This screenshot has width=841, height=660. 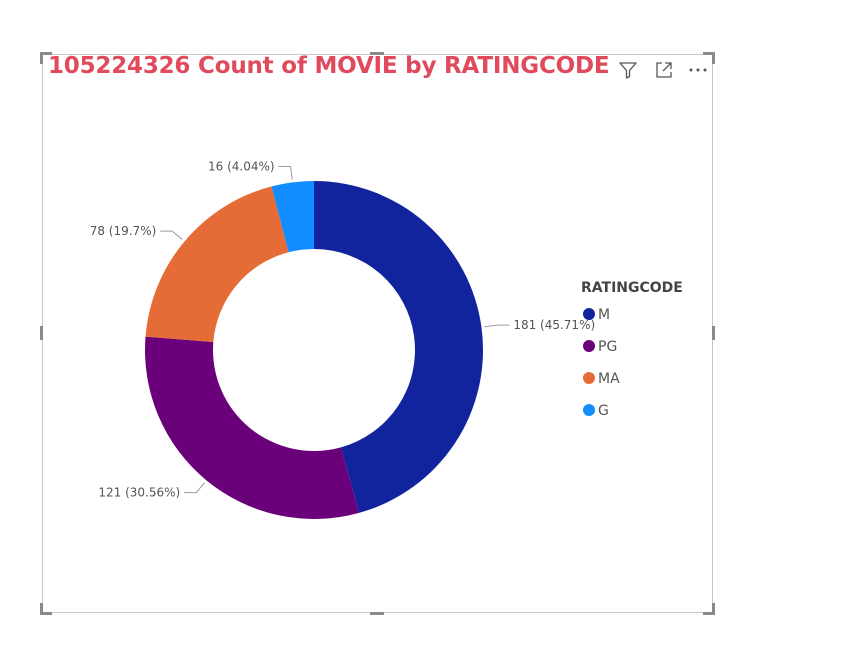 I want to click on donut-slice-g, so click(x=292, y=217).